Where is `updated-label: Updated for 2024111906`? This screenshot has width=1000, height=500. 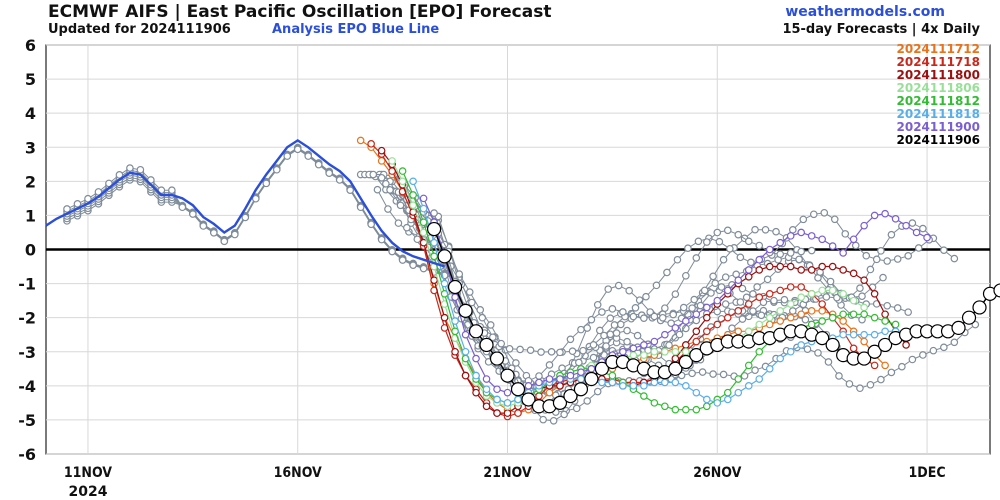 updated-label: Updated for 2024111906 is located at coordinates (139, 29).